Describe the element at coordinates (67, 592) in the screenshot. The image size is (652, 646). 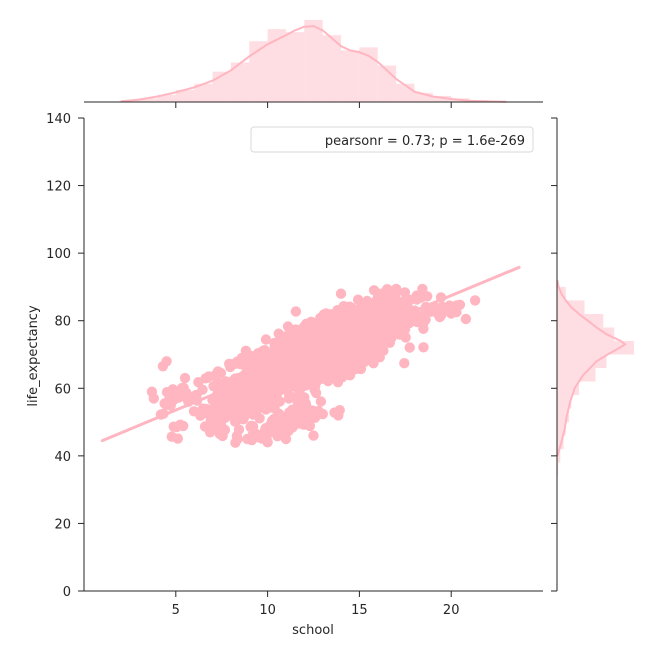
I see `y-tick-label: 0` at that location.